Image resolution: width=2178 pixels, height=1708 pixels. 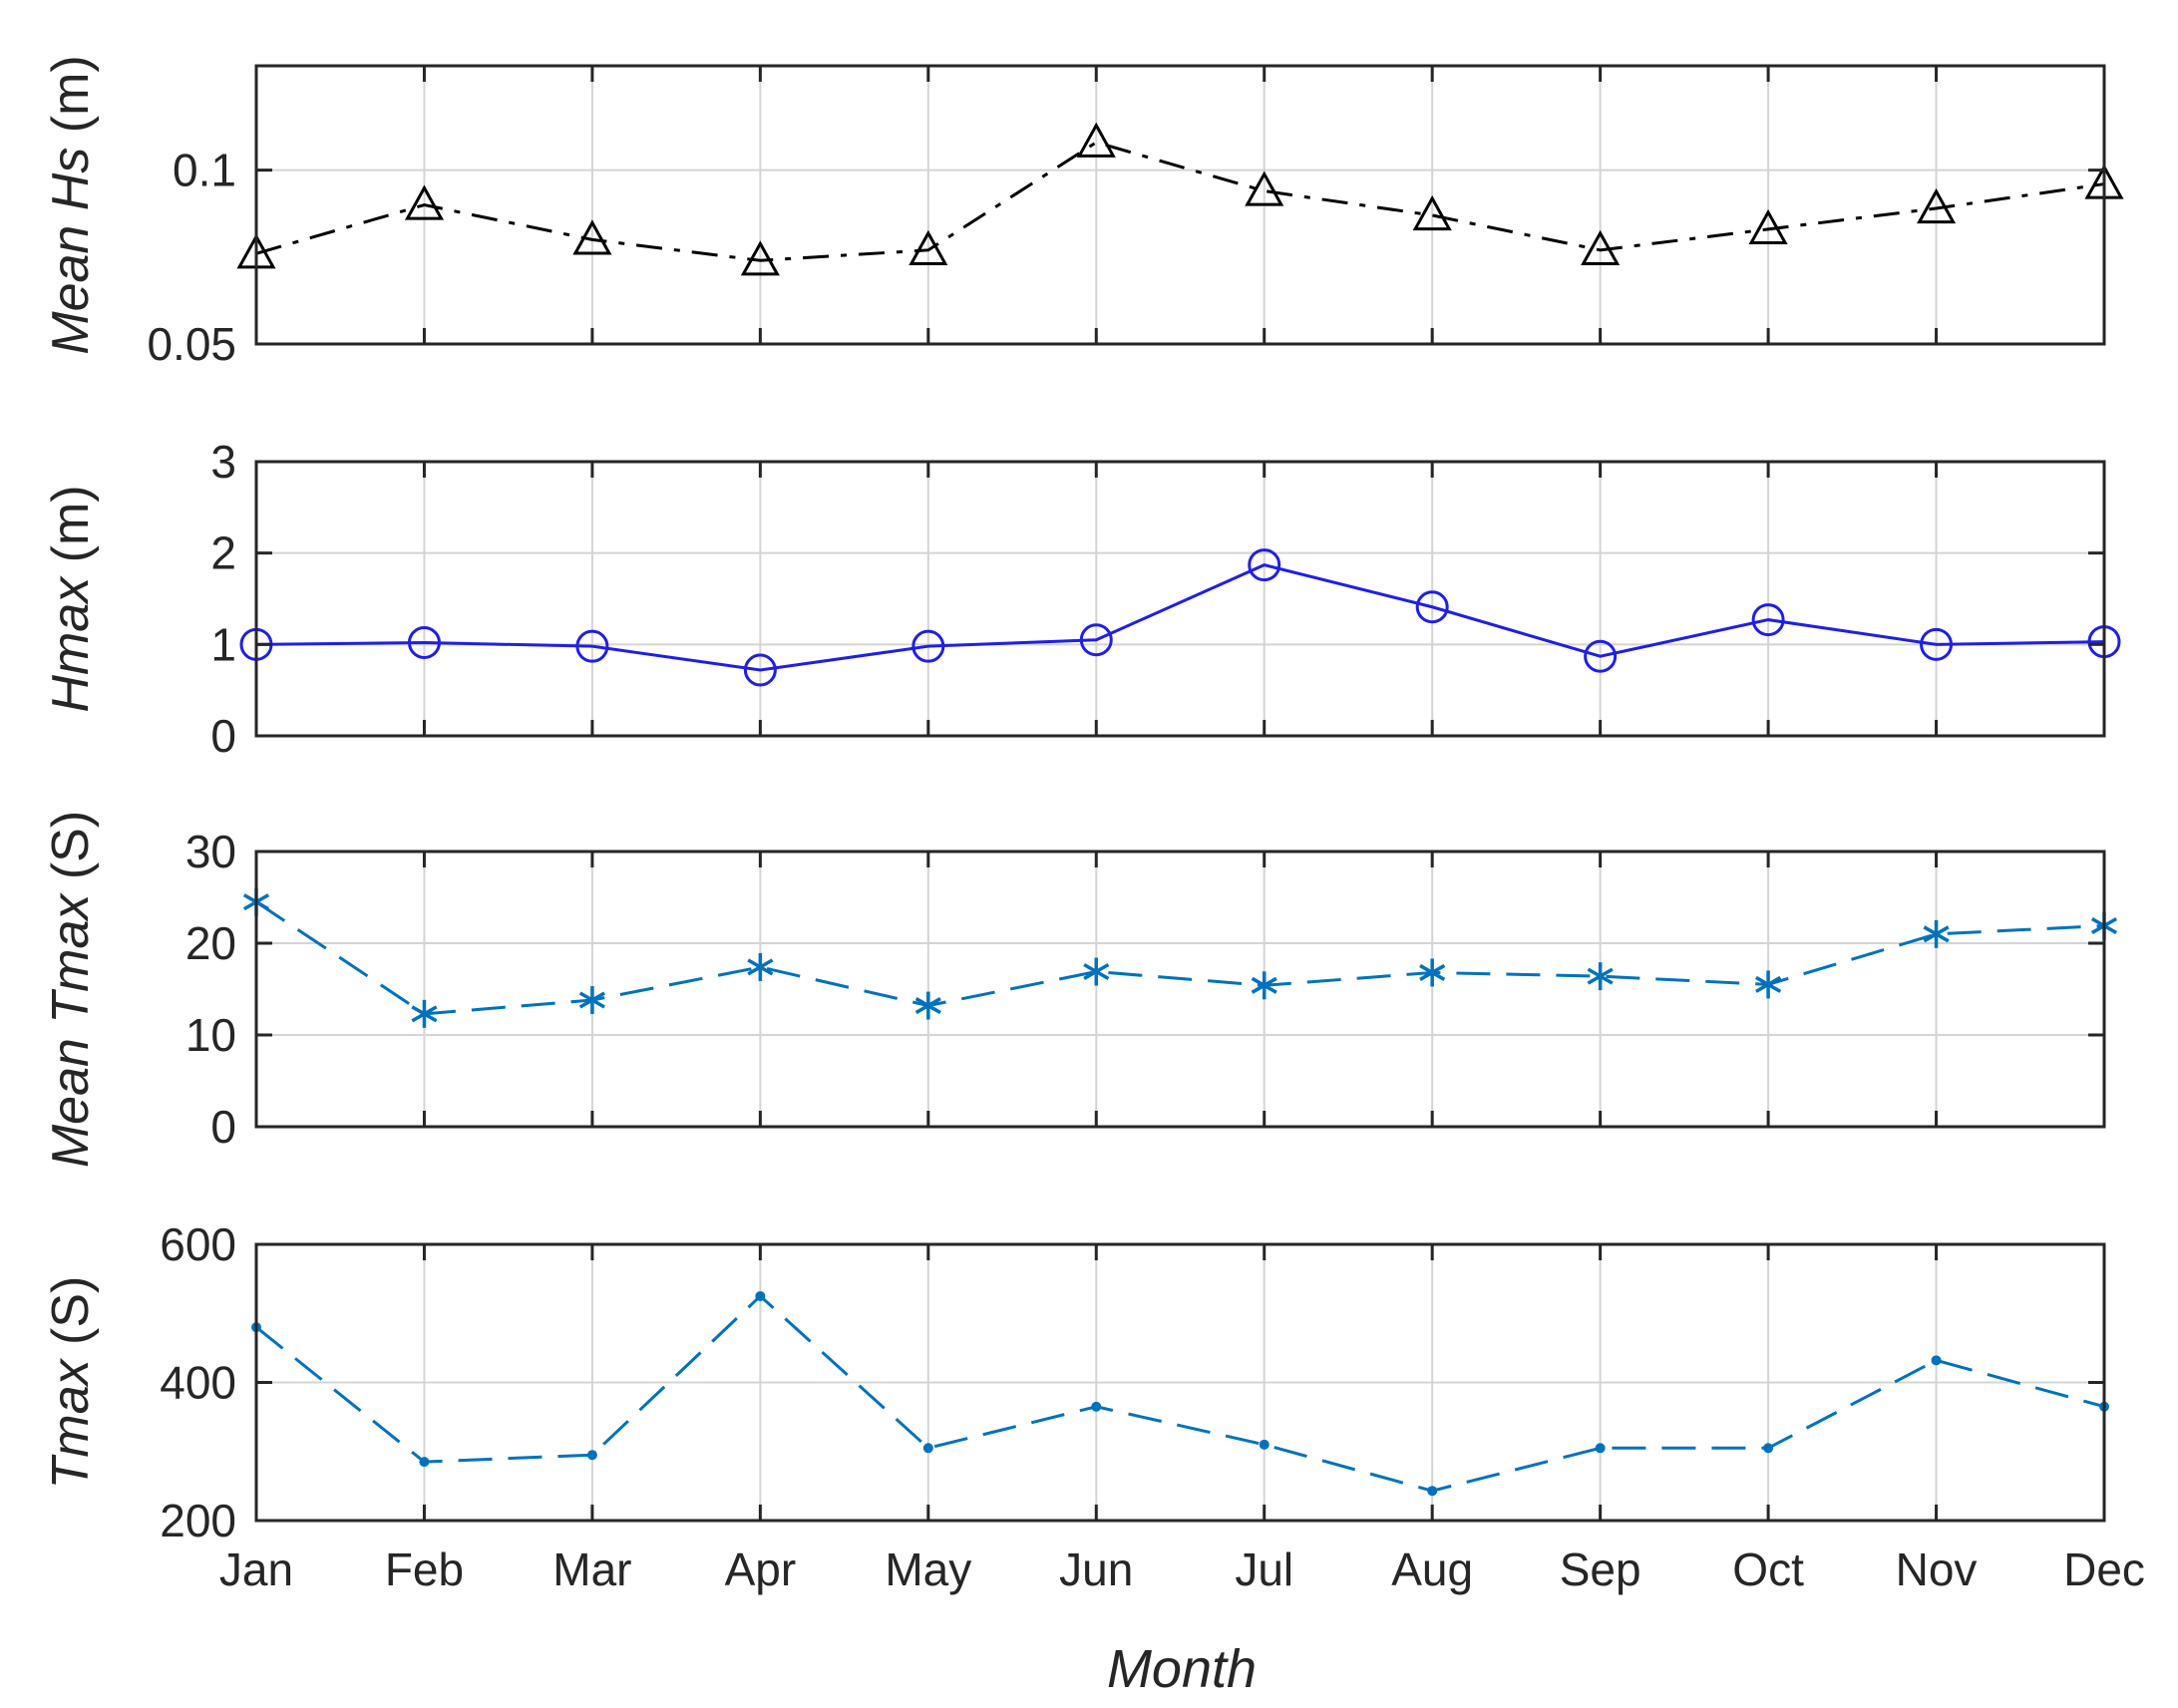 I want to click on x-tick-label-aug: Aug, so click(x=1432, y=1569).